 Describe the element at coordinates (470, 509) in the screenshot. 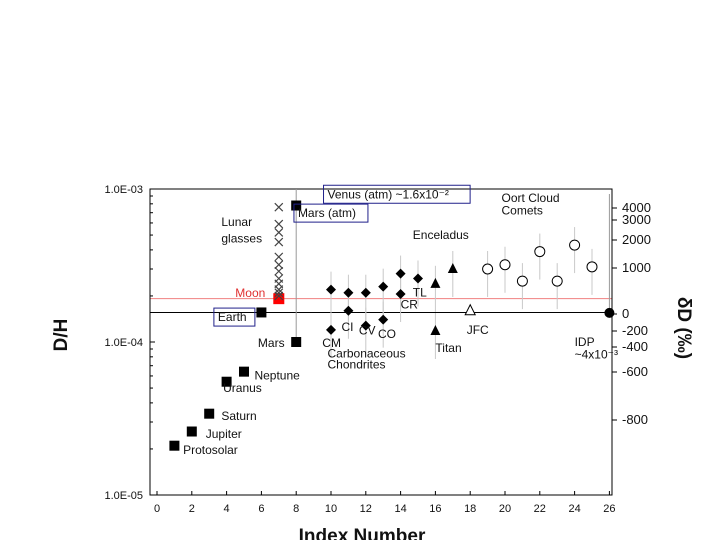

I see `x-tick-label: 18` at that location.